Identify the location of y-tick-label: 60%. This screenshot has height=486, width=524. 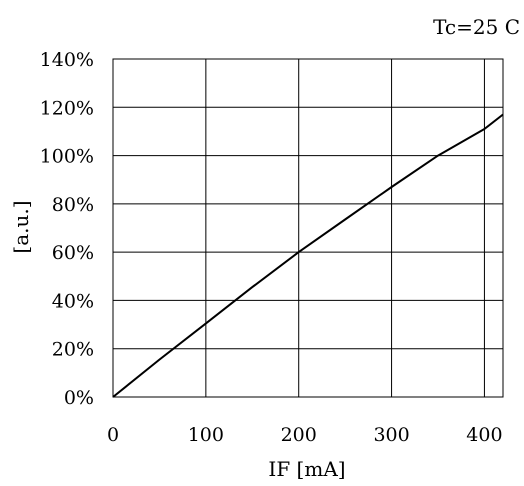
(73, 253).